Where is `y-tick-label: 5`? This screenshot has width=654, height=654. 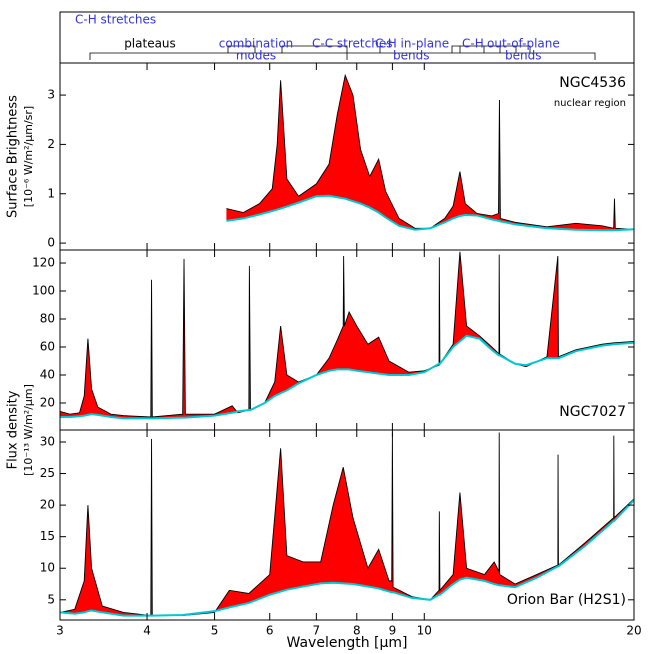
y-tick-label: 5 is located at coordinates (51, 599).